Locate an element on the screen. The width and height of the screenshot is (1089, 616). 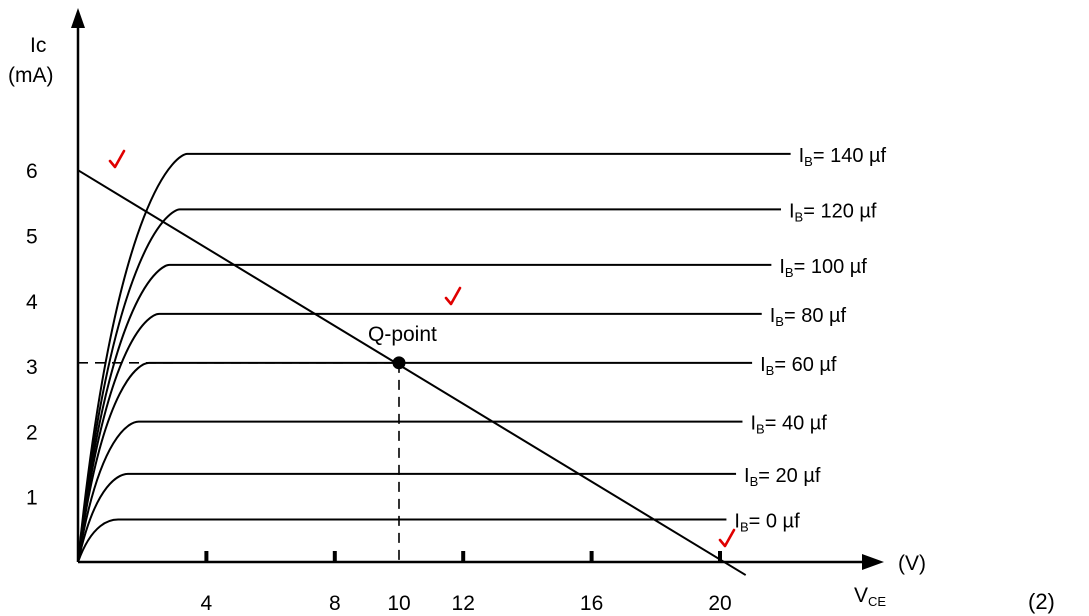
y-tick-label: 5 is located at coordinates (32, 237).